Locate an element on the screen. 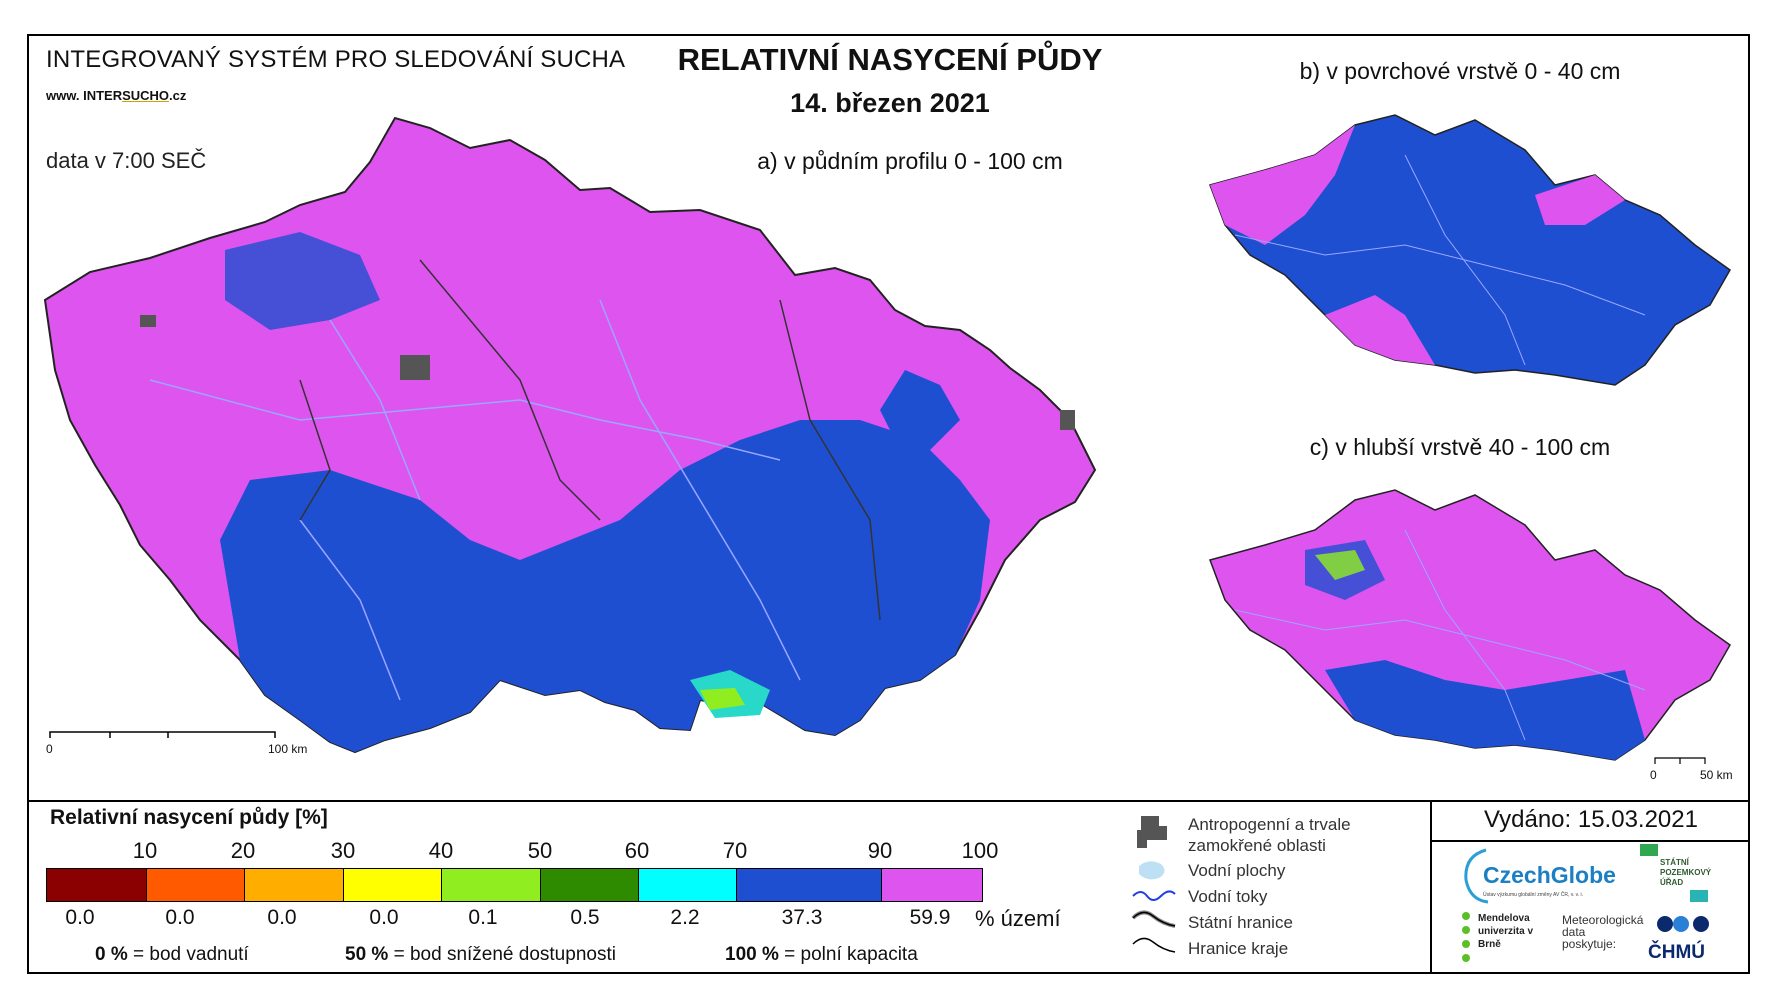 The image size is (1772, 1003). legend-color-bar is located at coordinates (514, 885).